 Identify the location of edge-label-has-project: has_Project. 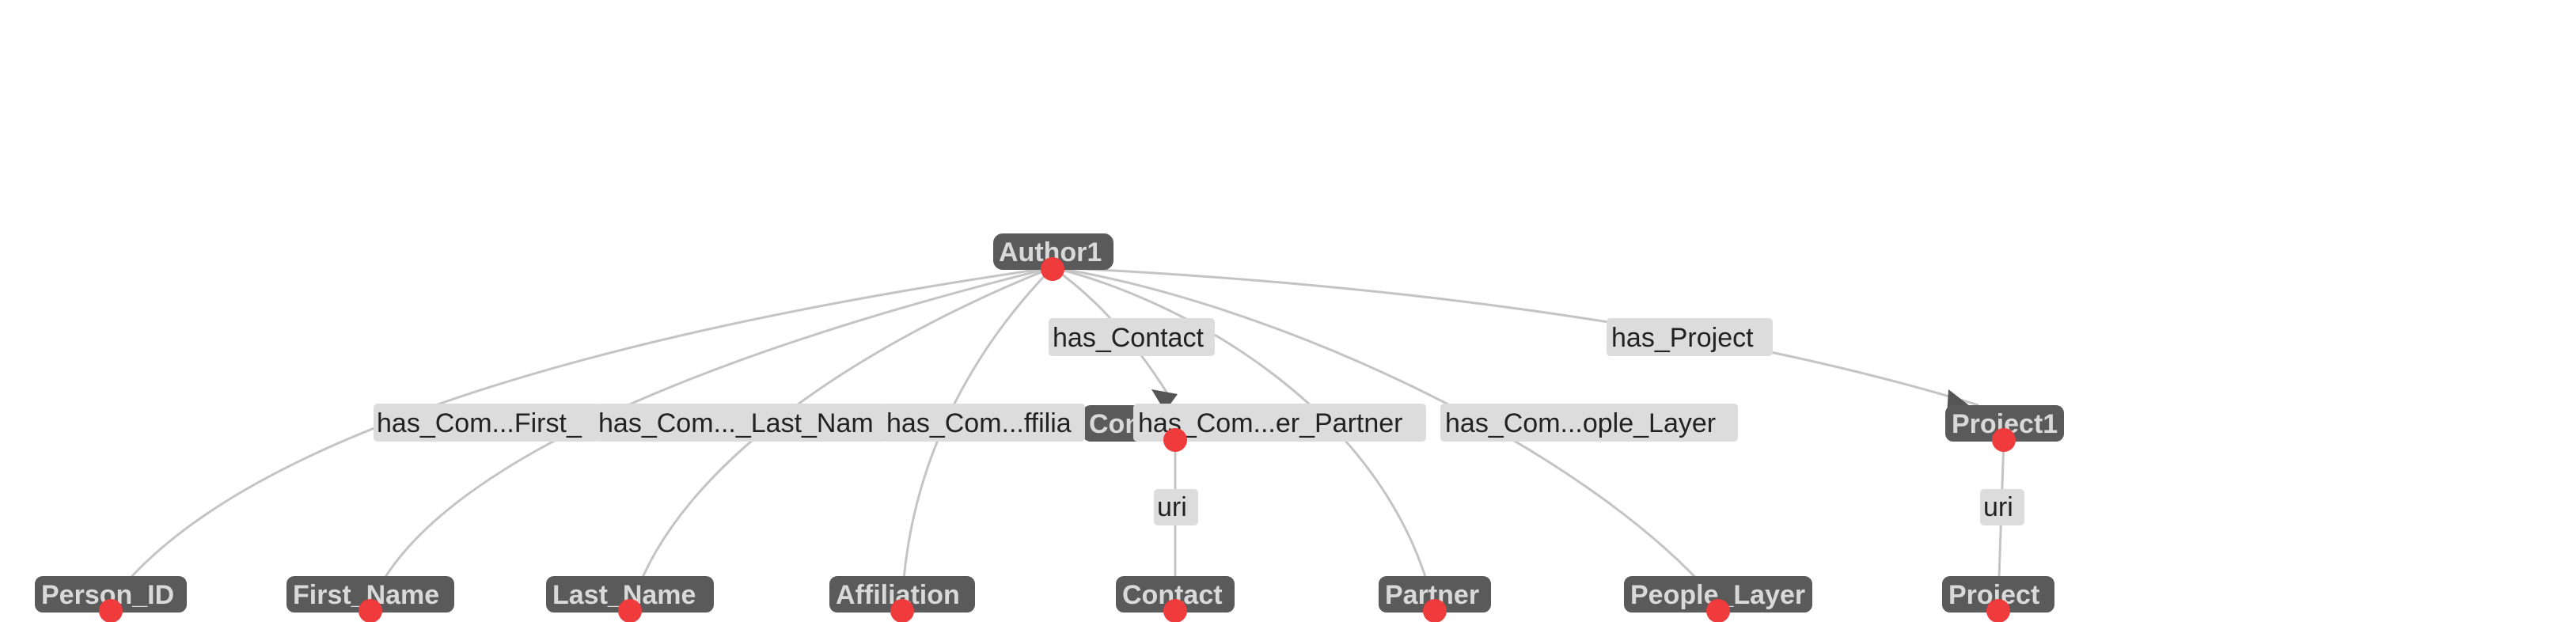
(1690, 337).